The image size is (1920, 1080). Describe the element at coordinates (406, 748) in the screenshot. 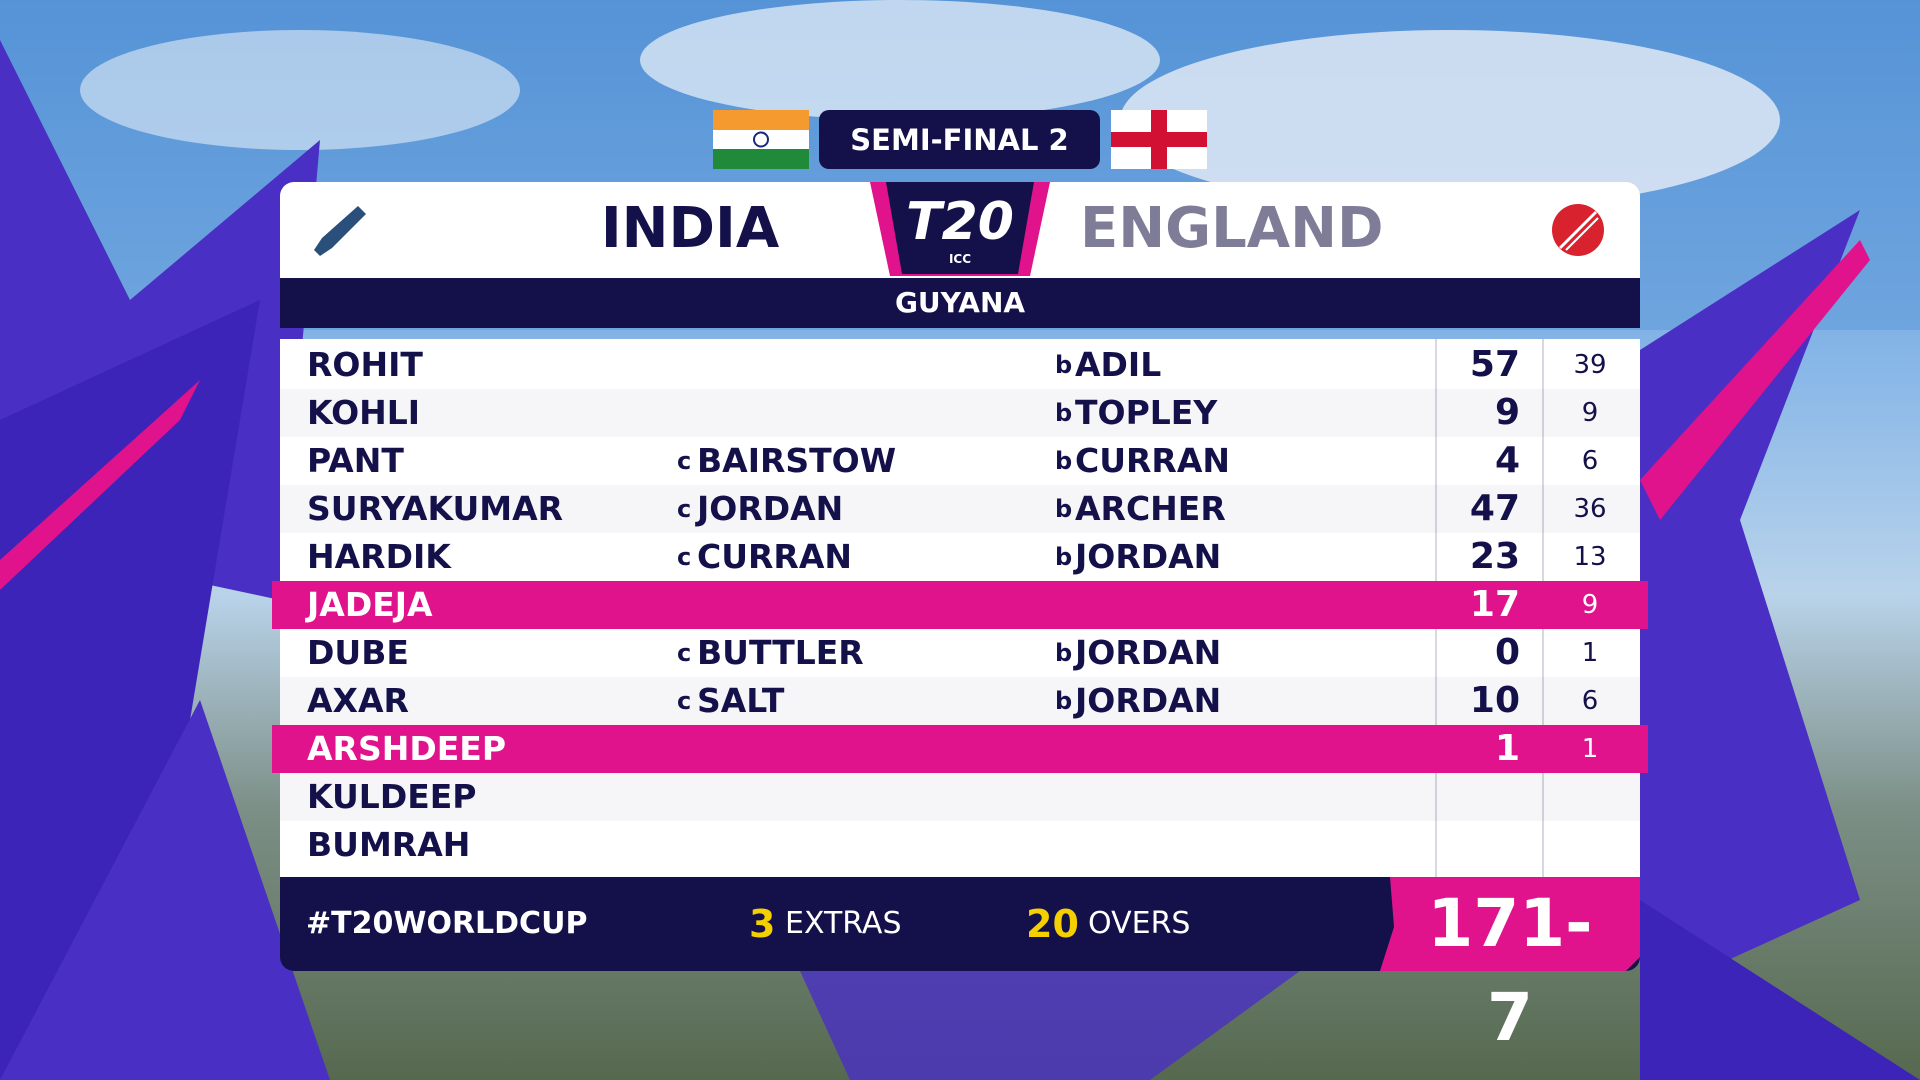

I see `batter-name: ARSHDEEP` at that location.